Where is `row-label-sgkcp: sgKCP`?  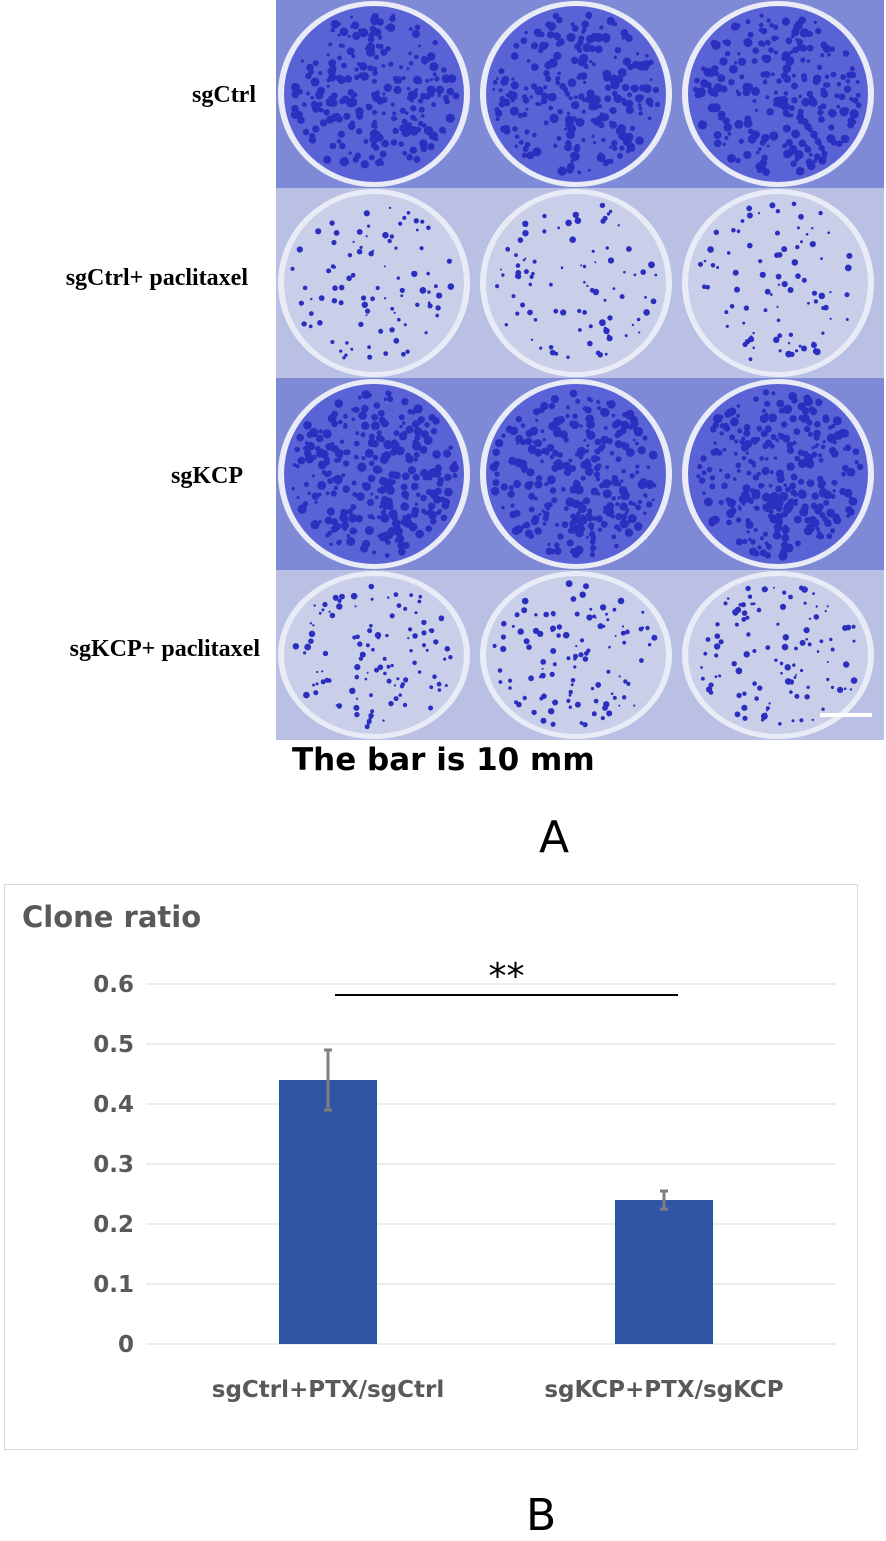
row-label-sgkcp: sgKCP is located at coordinates (207, 476).